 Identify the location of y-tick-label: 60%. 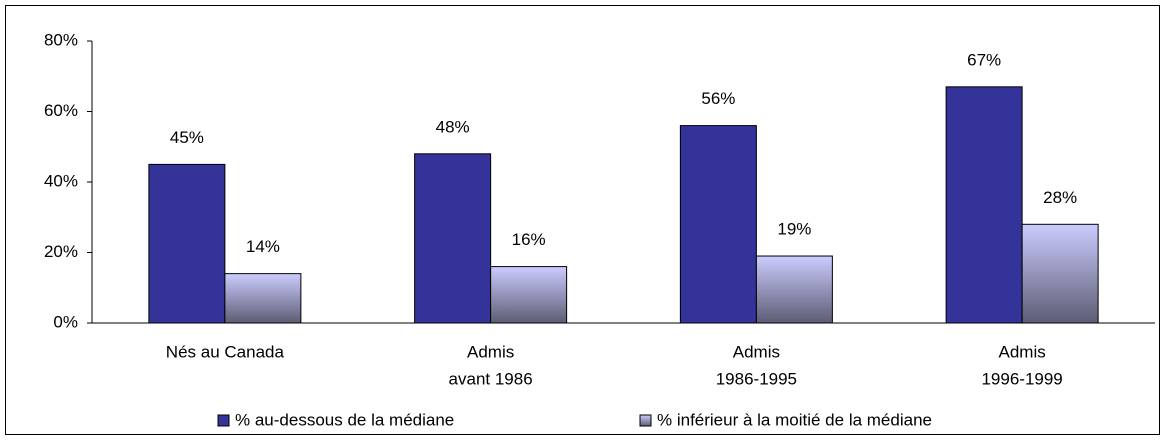
(61, 110).